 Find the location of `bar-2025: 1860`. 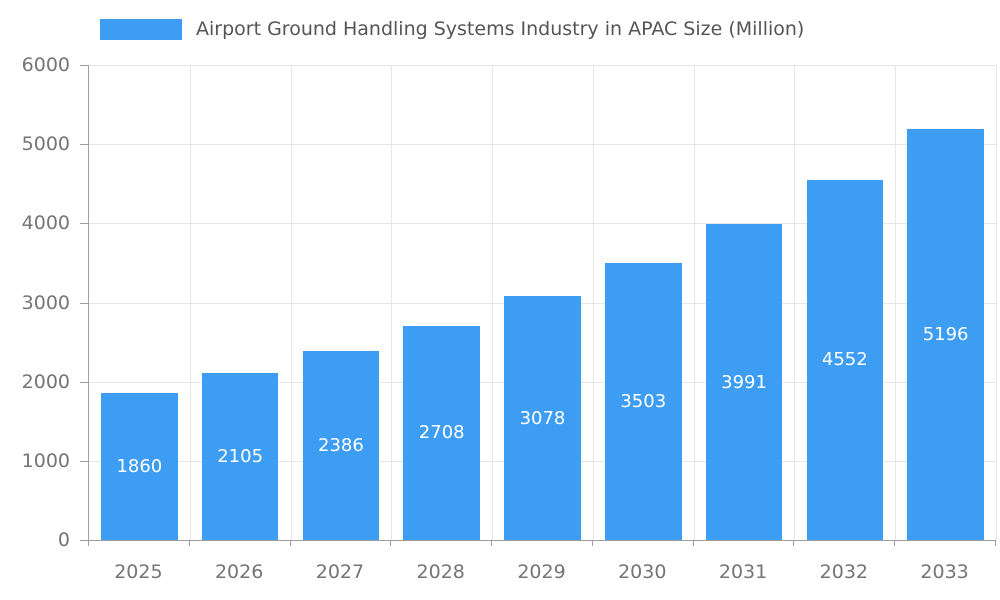

bar-2025: 1860 is located at coordinates (139, 466).